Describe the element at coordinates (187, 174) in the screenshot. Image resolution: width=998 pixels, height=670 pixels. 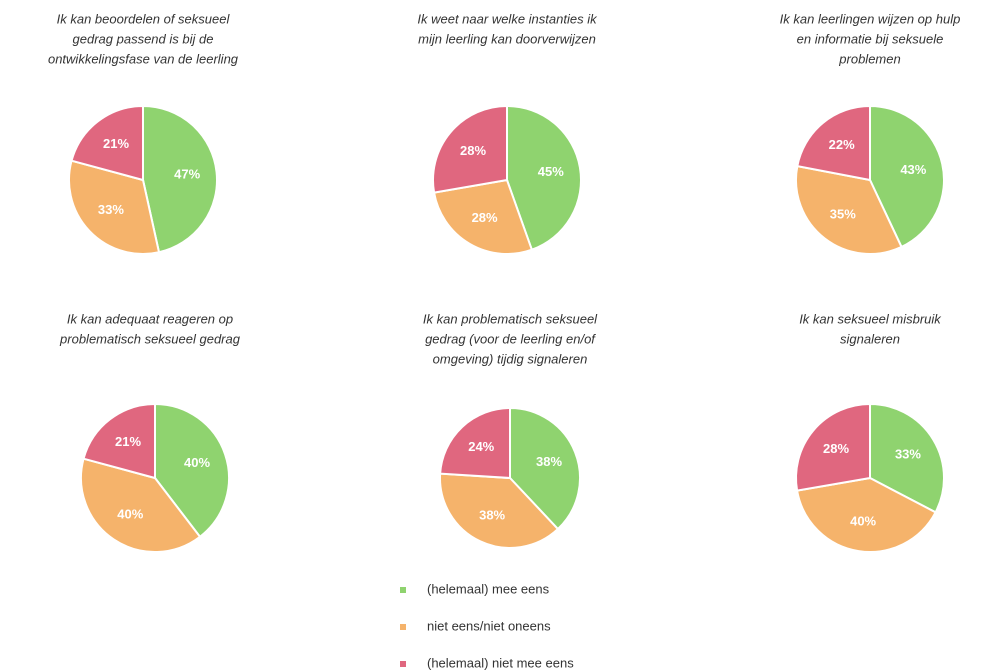
I see `slice-label: 47%` at that location.